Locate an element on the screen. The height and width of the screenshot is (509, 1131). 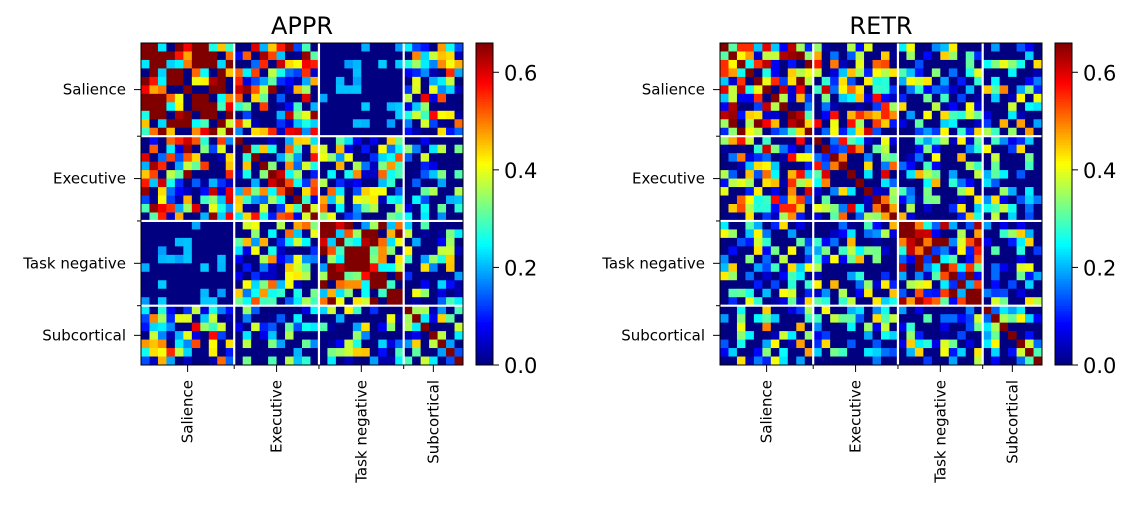
colorbar-tick-label: 0.4 is located at coordinates (520, 171).